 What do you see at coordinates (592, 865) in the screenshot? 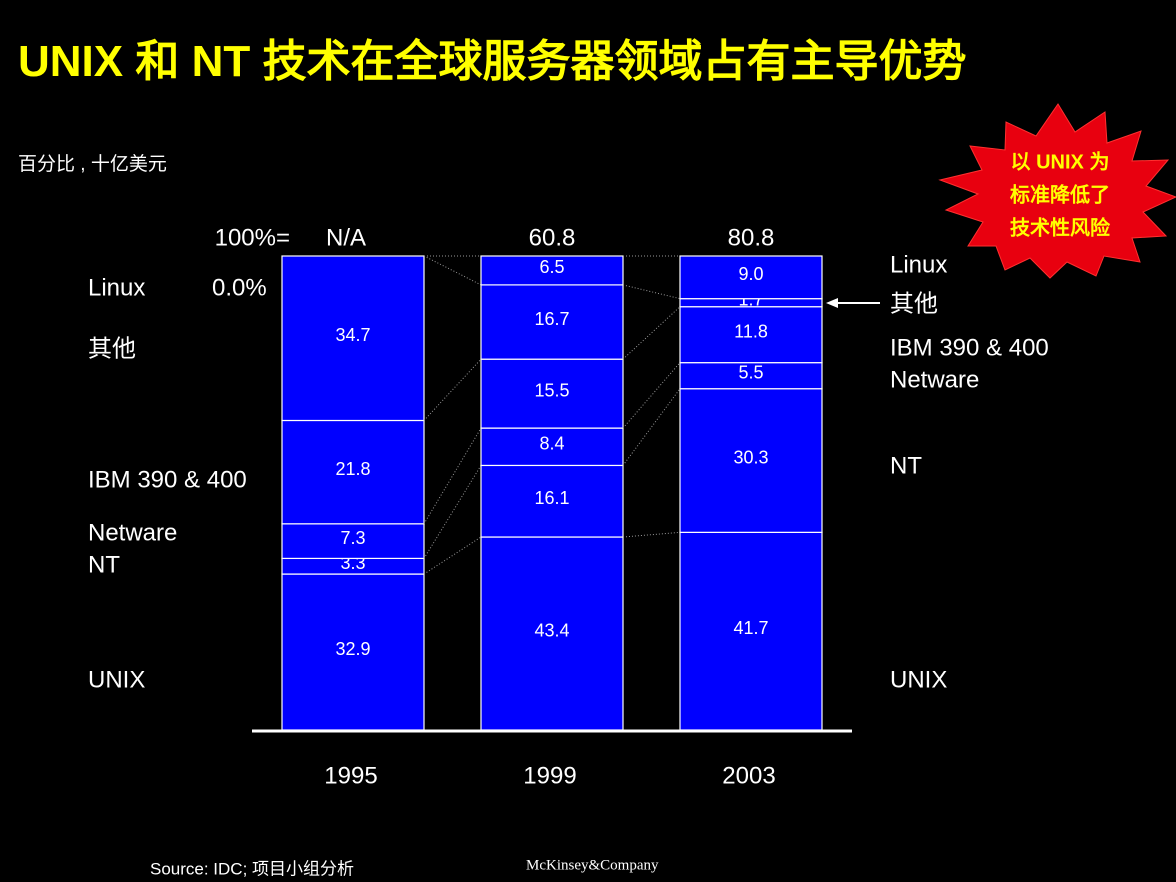
I see `footer: McKinsey&Company` at bounding box center [592, 865].